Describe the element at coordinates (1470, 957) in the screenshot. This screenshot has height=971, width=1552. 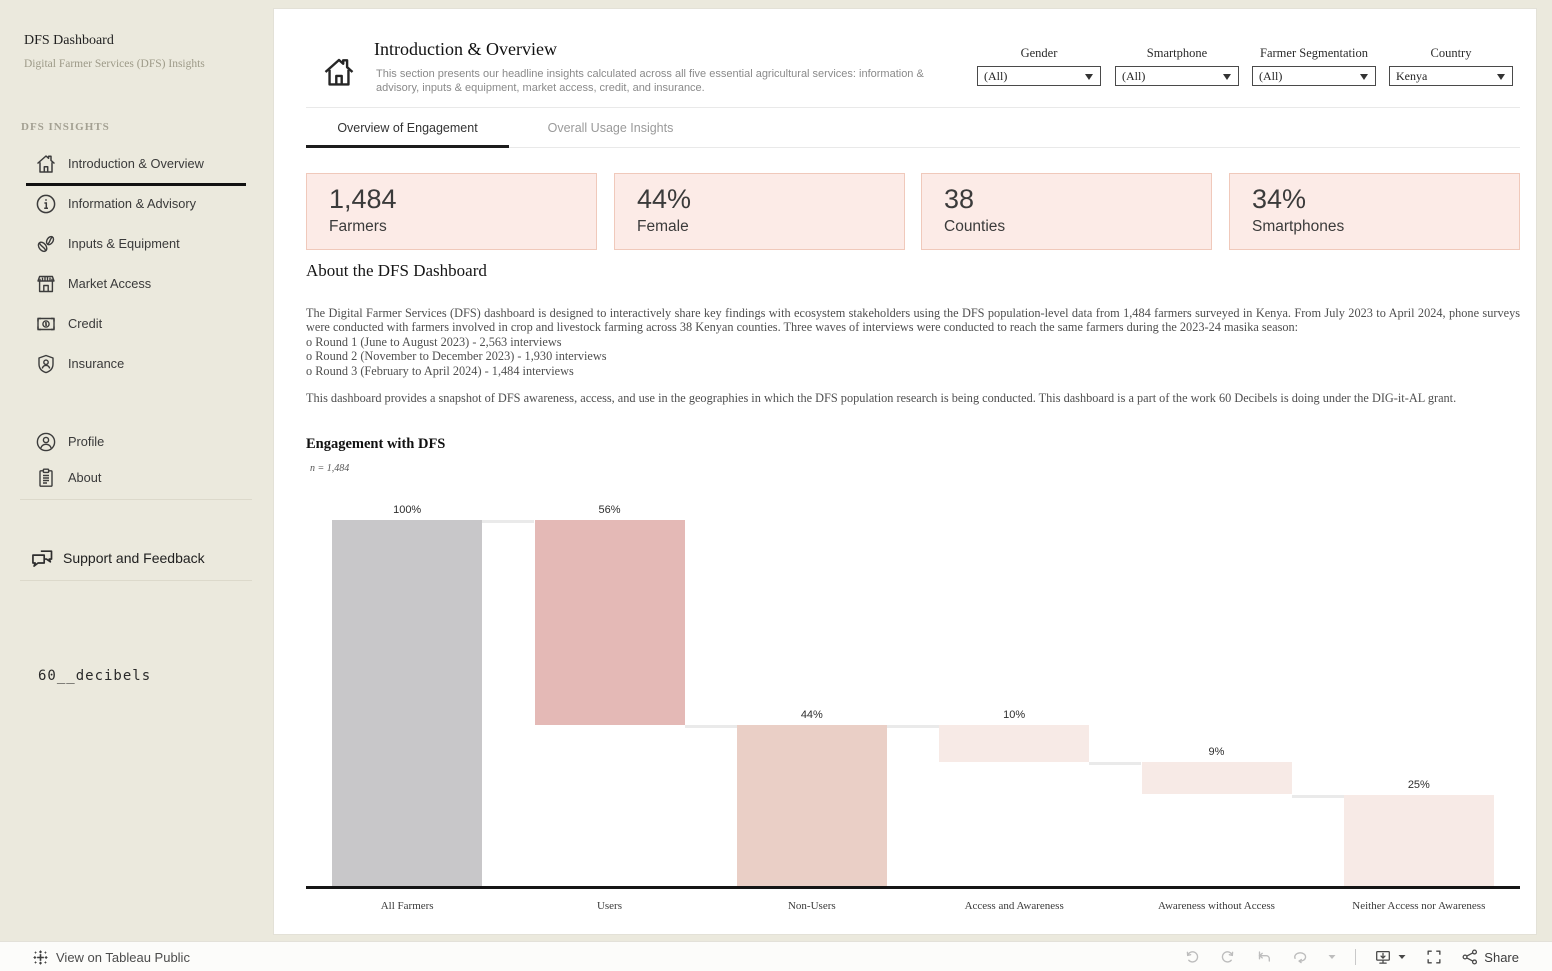
I see `share-icon` at that location.